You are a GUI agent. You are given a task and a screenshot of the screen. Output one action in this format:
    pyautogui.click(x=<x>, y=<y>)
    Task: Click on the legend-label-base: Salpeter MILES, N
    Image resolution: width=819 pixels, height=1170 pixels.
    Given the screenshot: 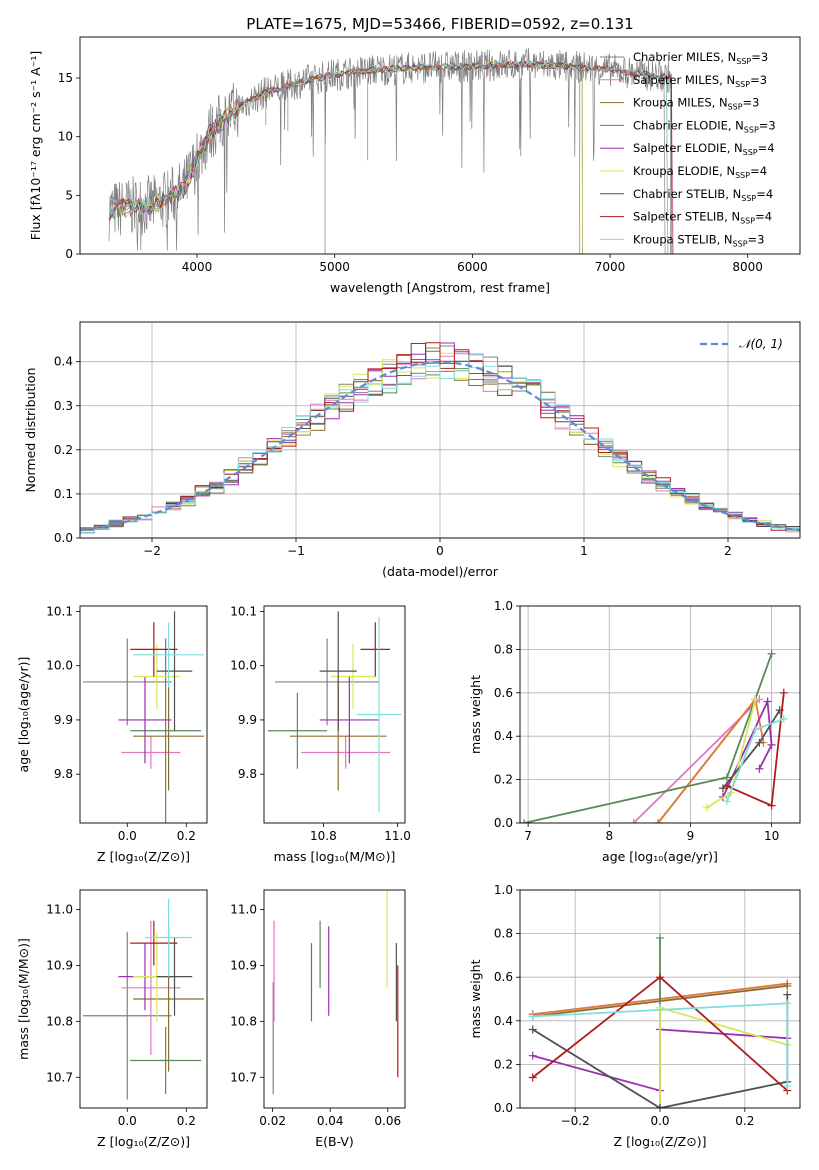 What is the action you would take?
    pyautogui.click(x=684, y=80)
    